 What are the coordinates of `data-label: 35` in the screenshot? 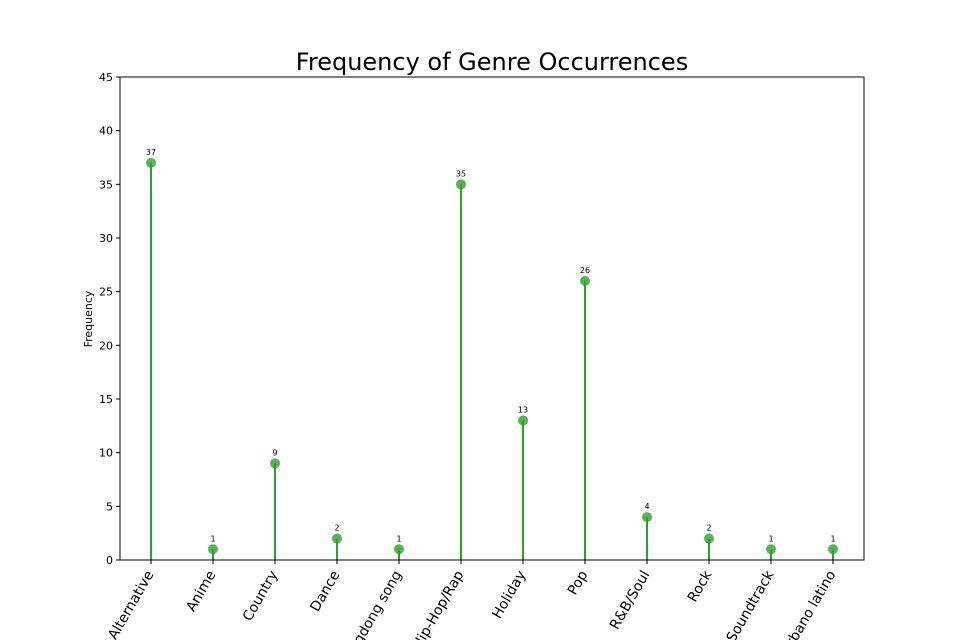 It's located at (461, 173).